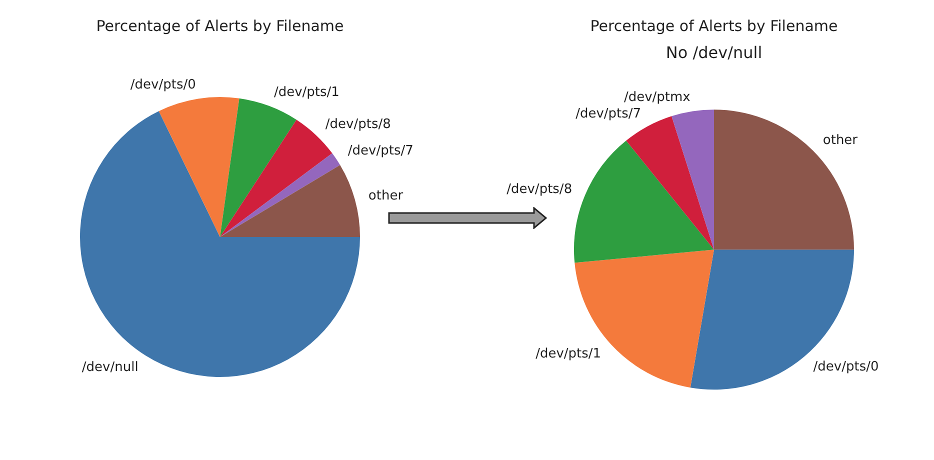  I want to click on slice-label: /dev/null, so click(110, 367).